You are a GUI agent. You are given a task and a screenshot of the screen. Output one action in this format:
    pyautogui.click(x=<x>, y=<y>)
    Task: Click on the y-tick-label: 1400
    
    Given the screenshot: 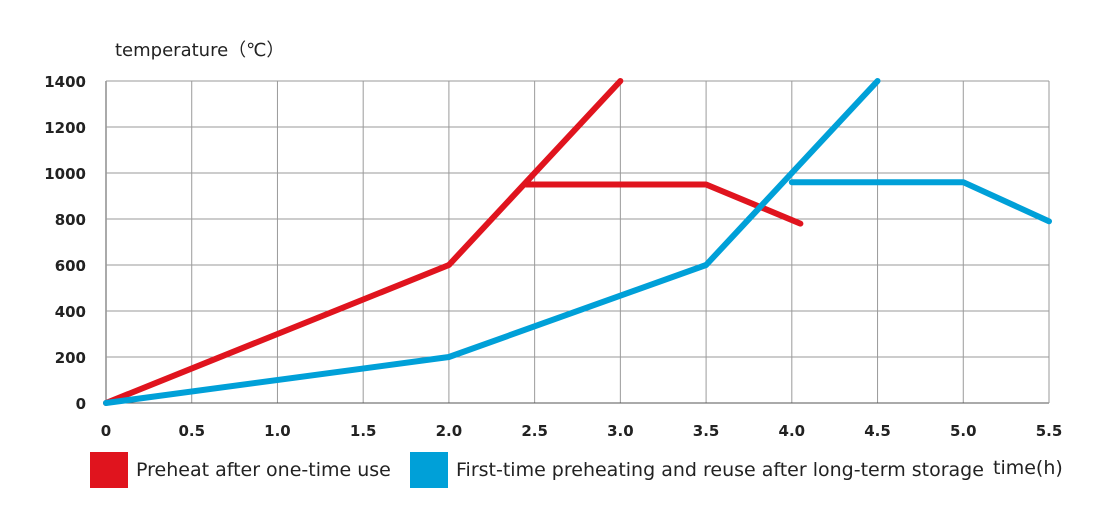 What is the action you would take?
    pyautogui.click(x=65, y=82)
    